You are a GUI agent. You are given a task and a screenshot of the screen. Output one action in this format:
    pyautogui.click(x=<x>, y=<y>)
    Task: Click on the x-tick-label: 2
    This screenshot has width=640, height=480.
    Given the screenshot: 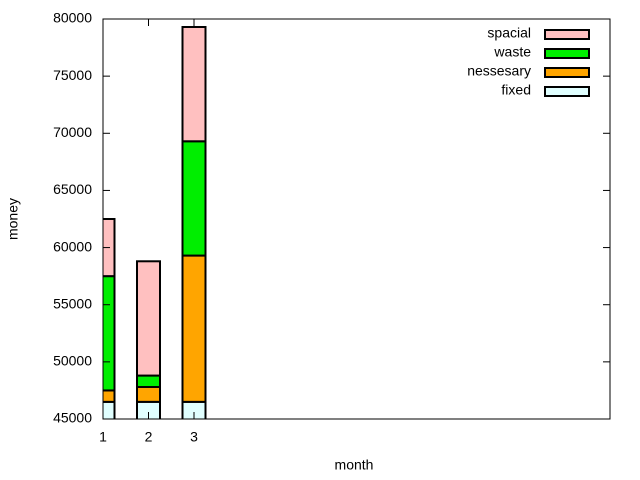 What is the action you would take?
    pyautogui.click(x=149, y=437)
    